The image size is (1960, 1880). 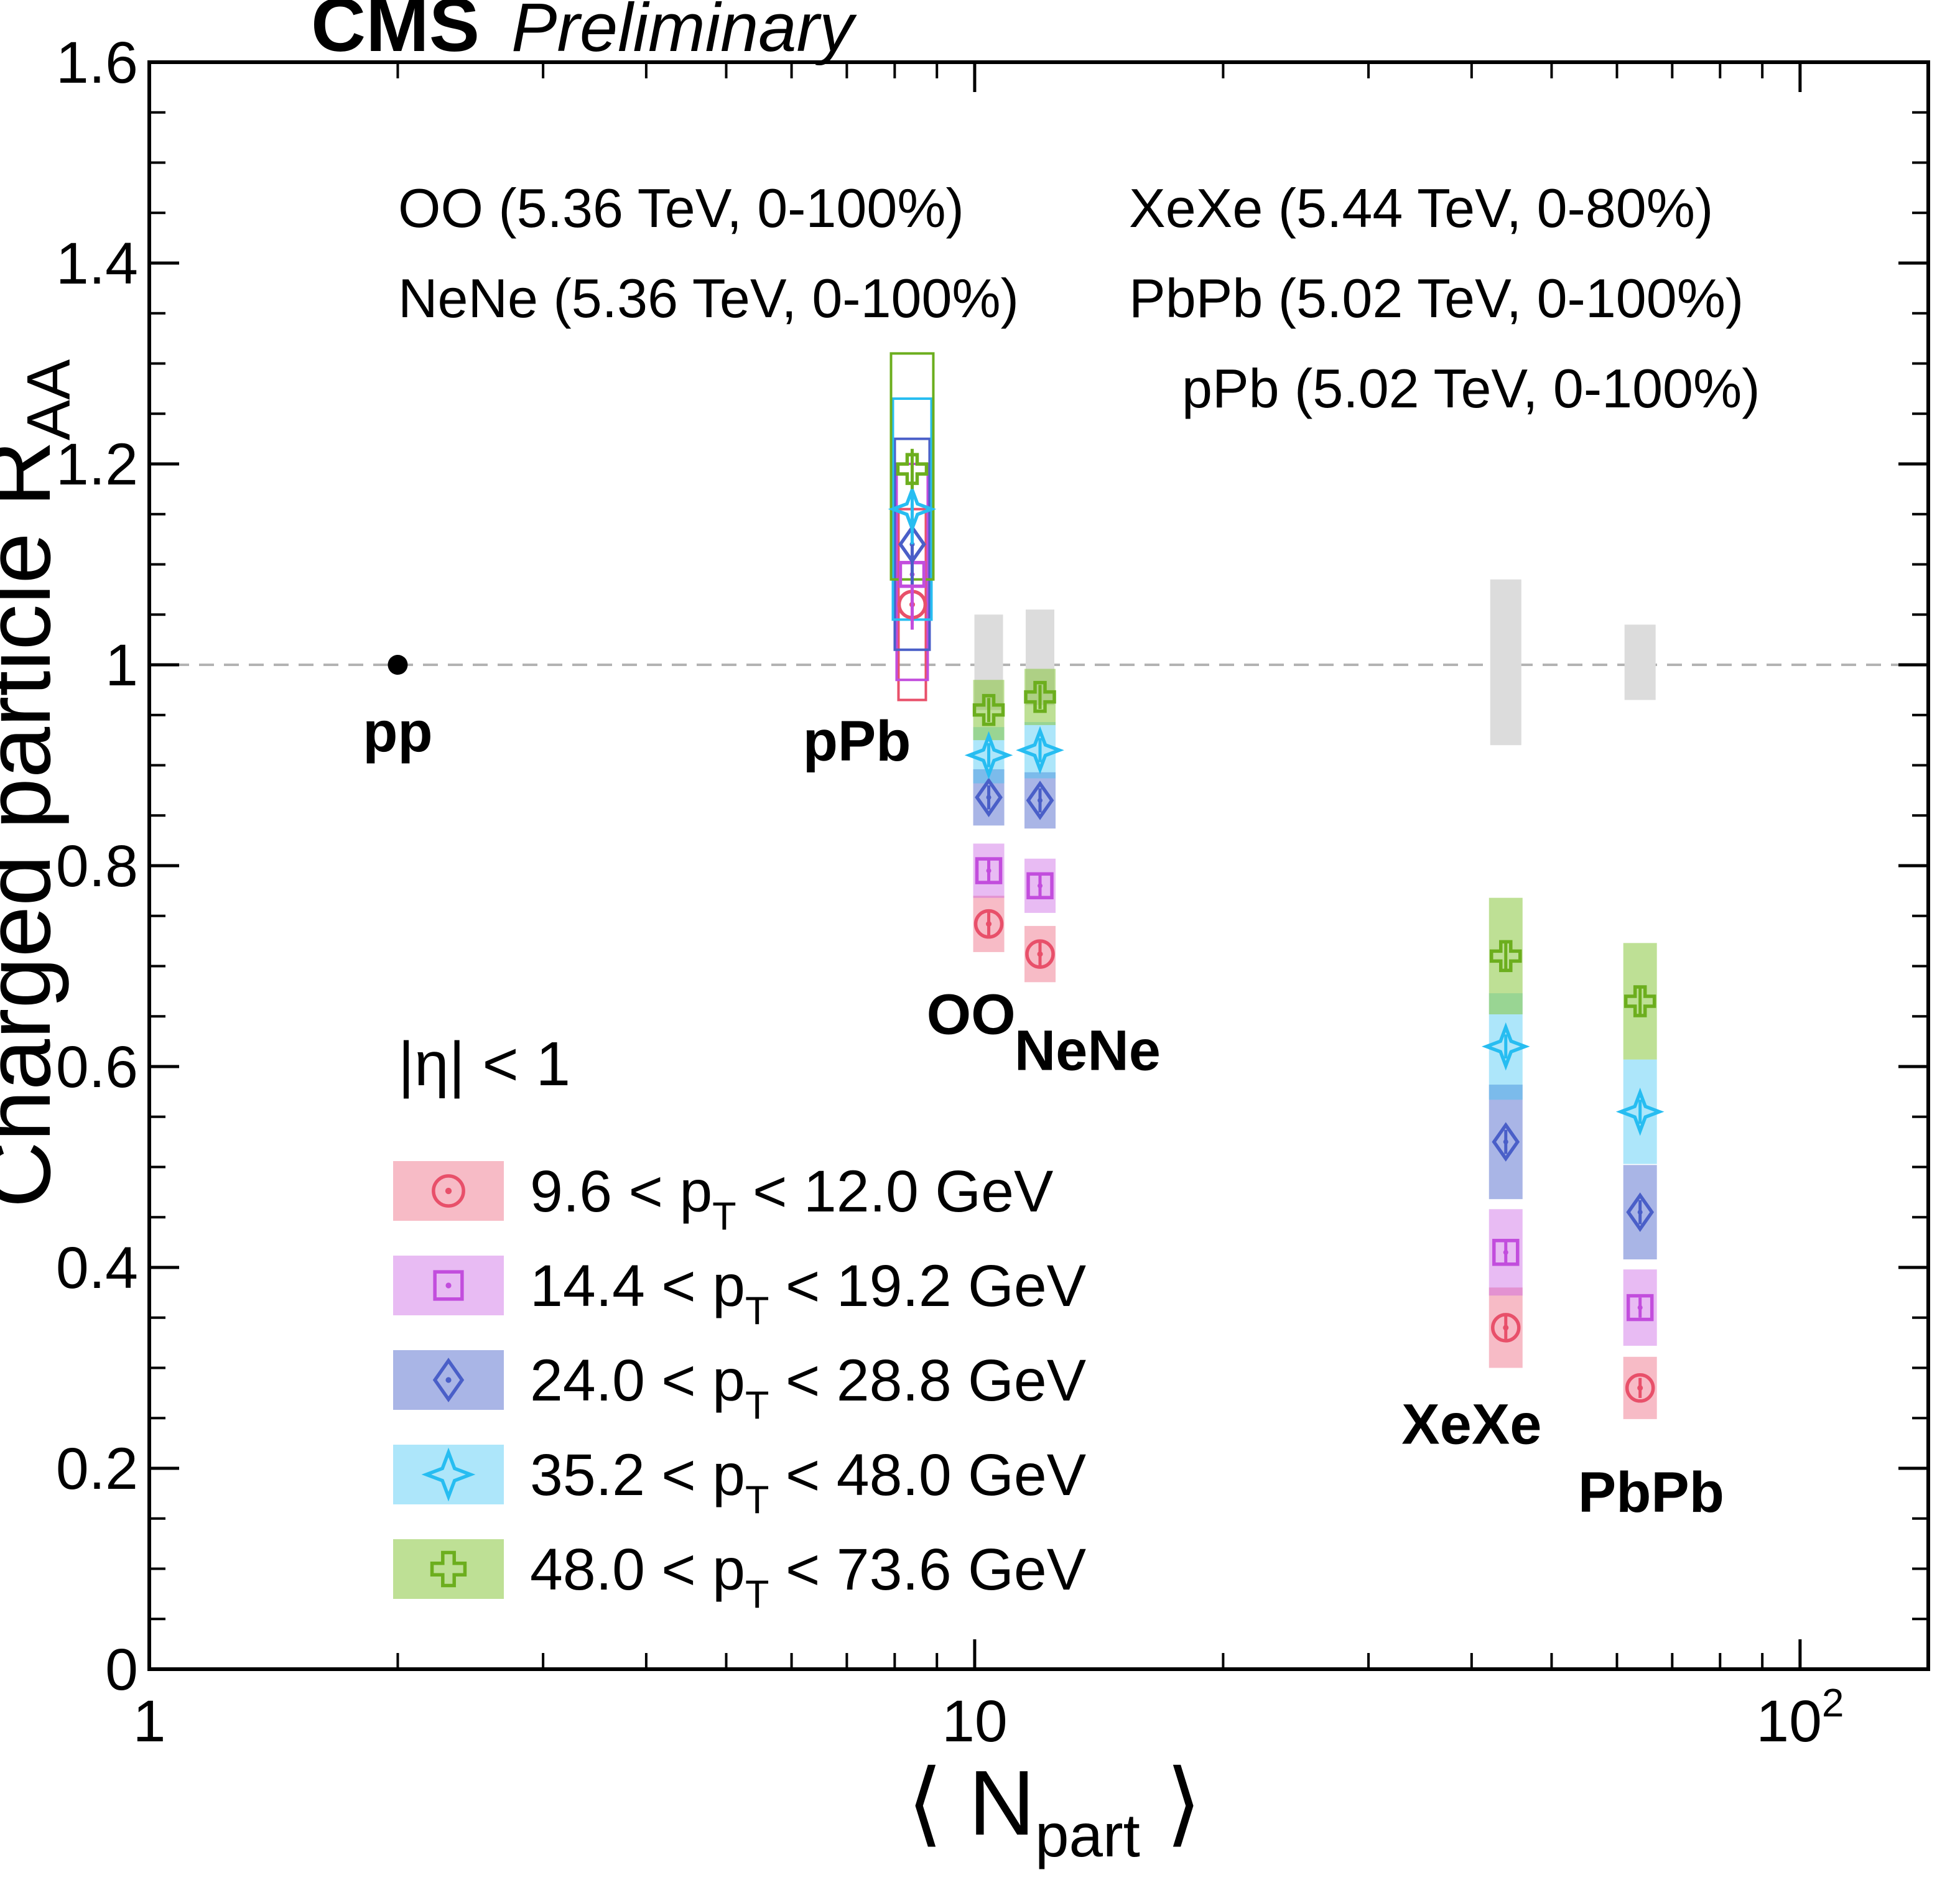 What do you see at coordinates (1471, 1017) in the screenshot?
I see `system-xexe: XeXe` at bounding box center [1471, 1017].